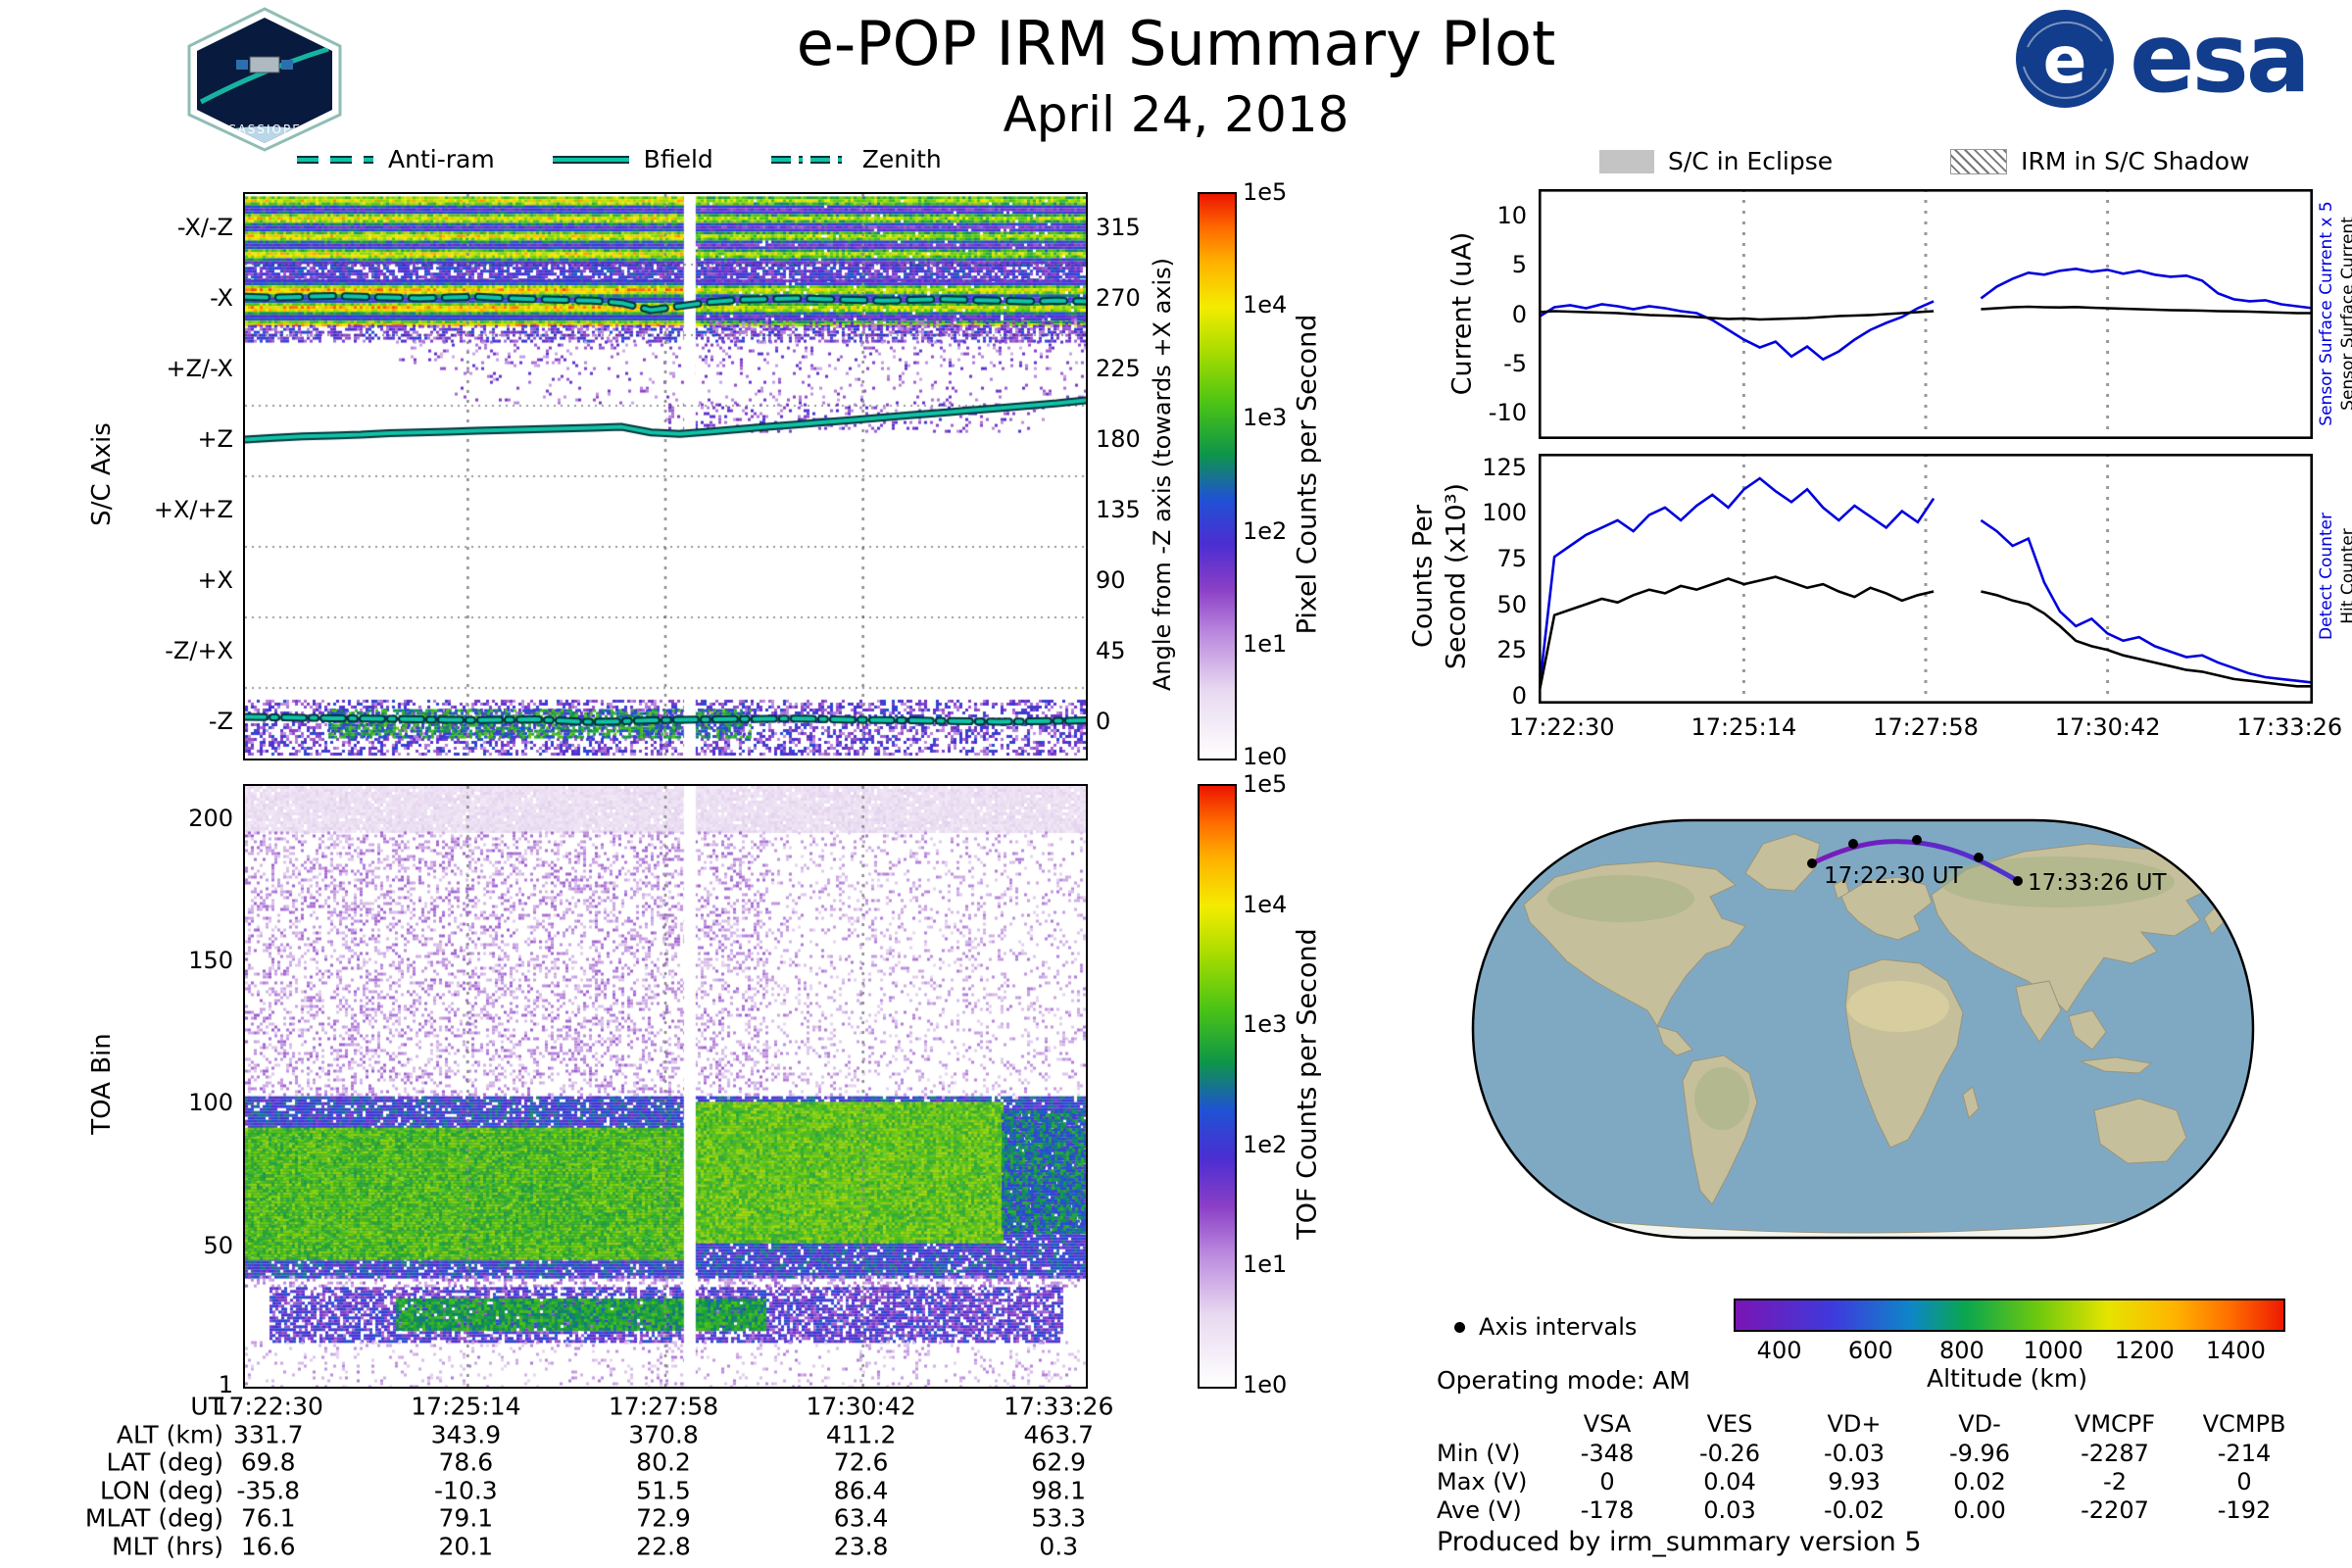  What do you see at coordinates (1118, 298) in the screenshot?
I see `angle-tick: 270` at bounding box center [1118, 298].